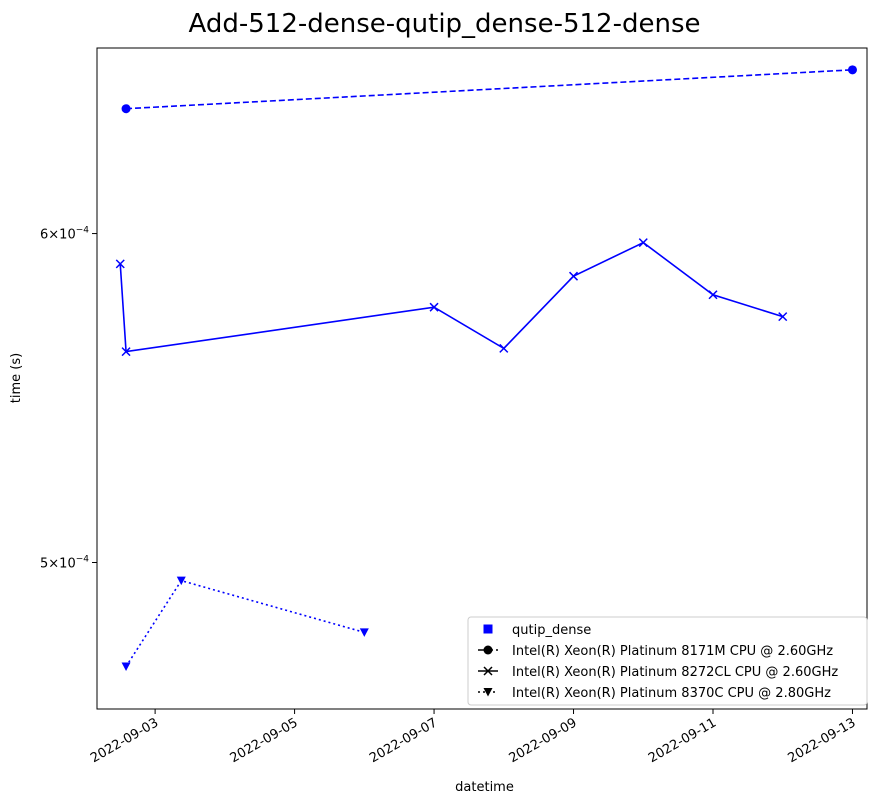 Image resolution: width=883 pixels, height=803 pixels. Describe the element at coordinates (551, 630) in the screenshot. I see `legend-label: qutip_dense` at that location.